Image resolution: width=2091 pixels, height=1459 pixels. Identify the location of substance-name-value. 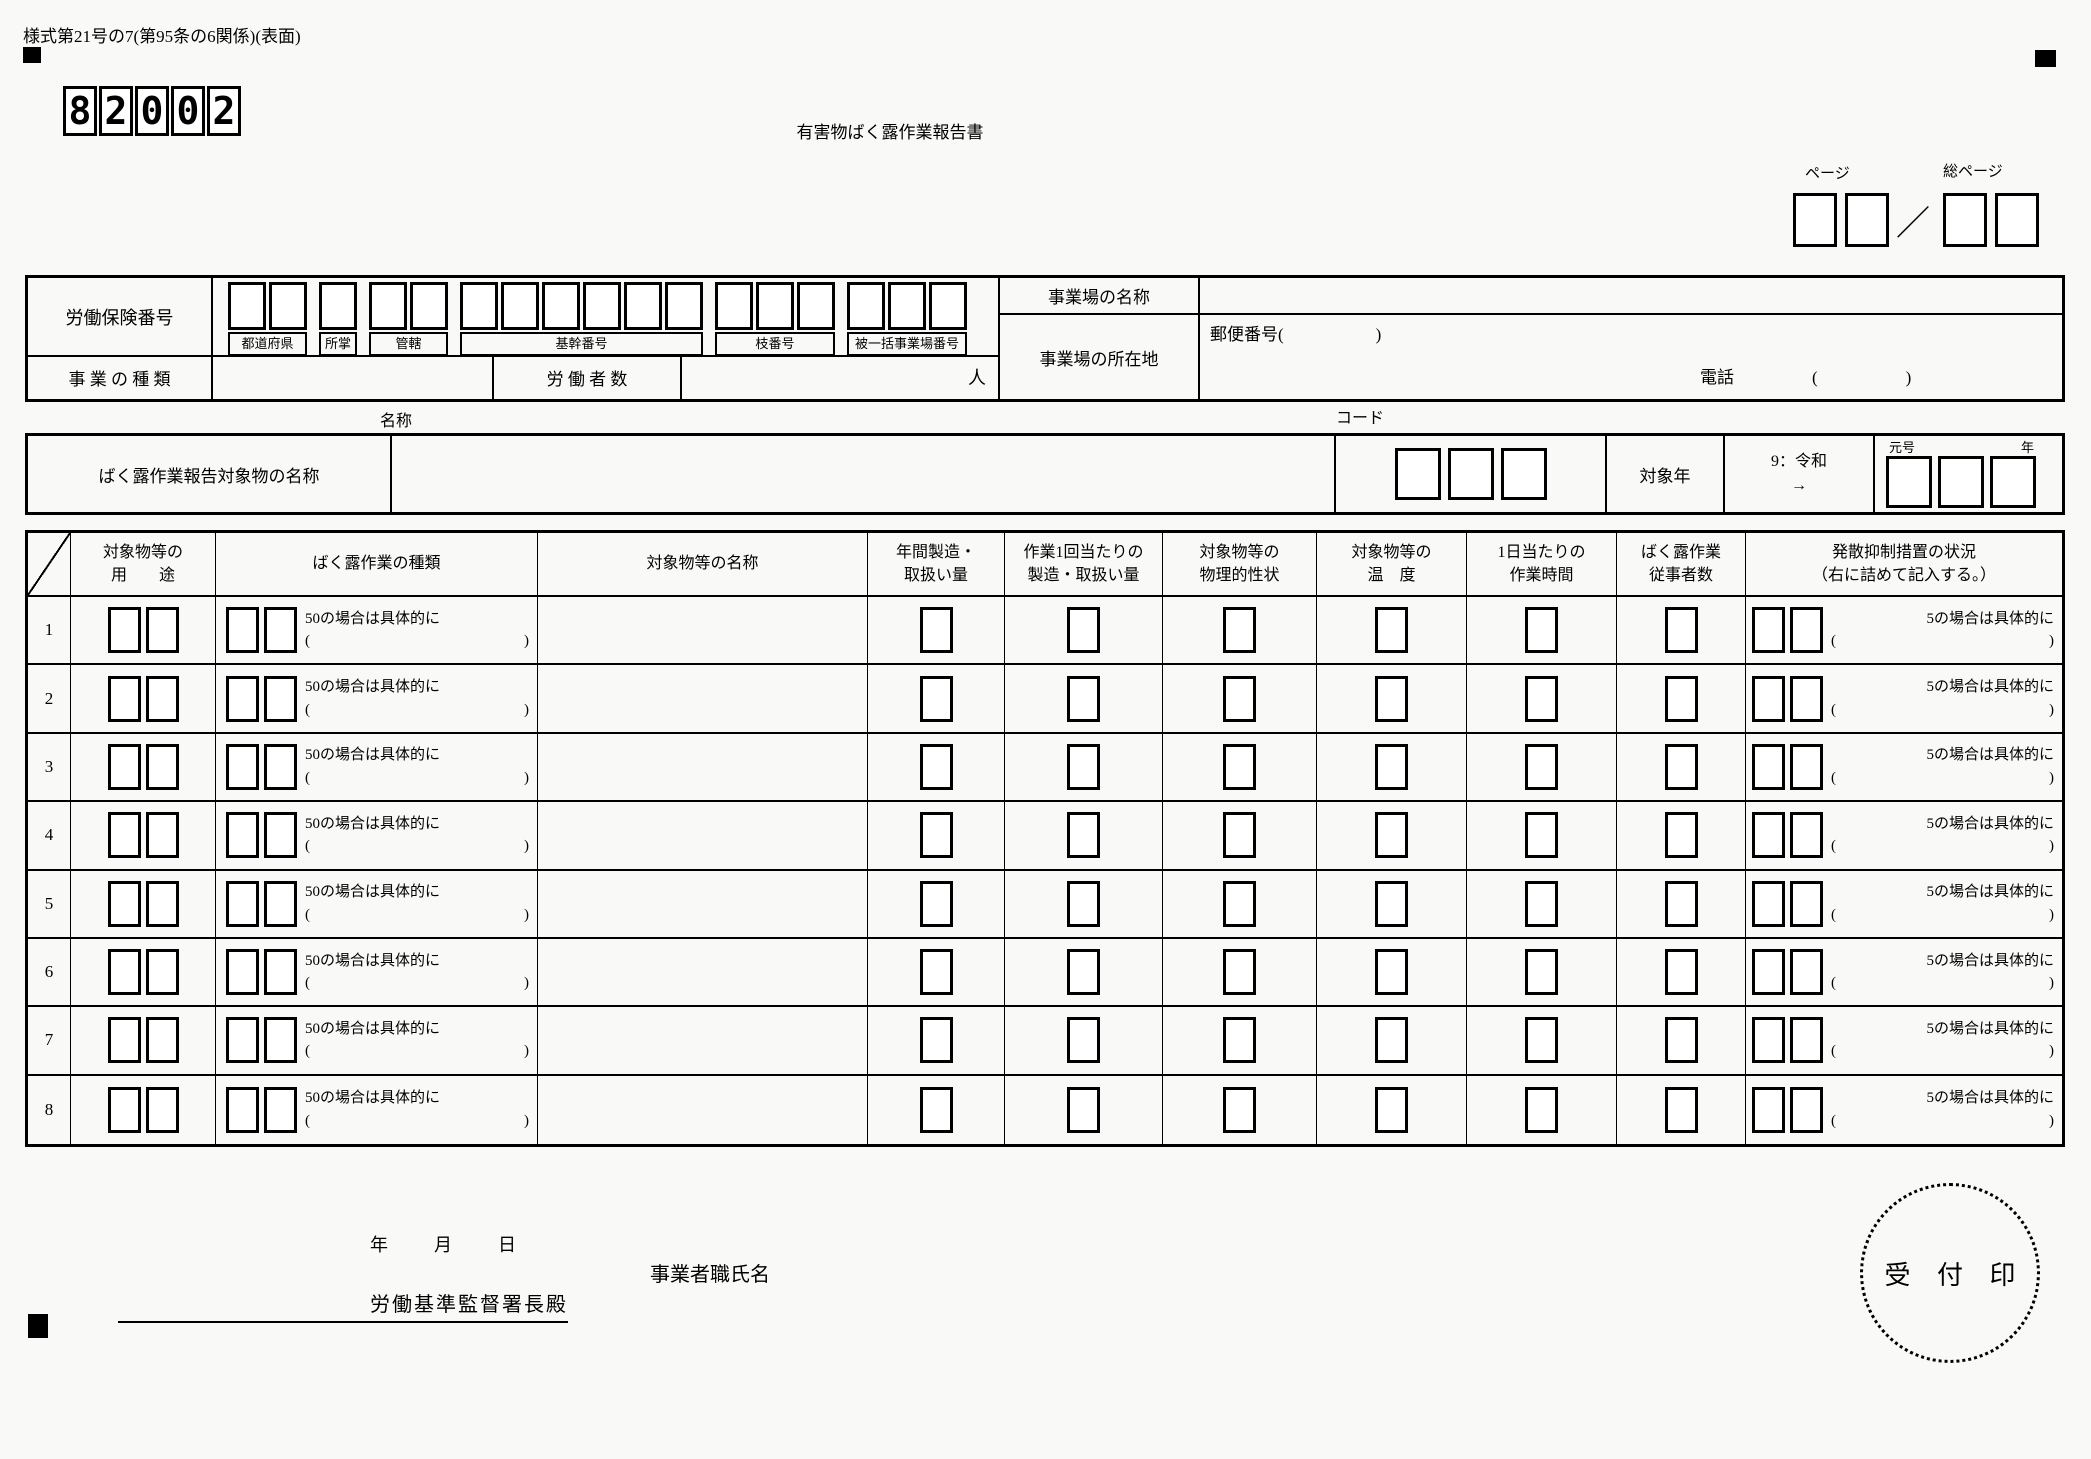
(863, 474).